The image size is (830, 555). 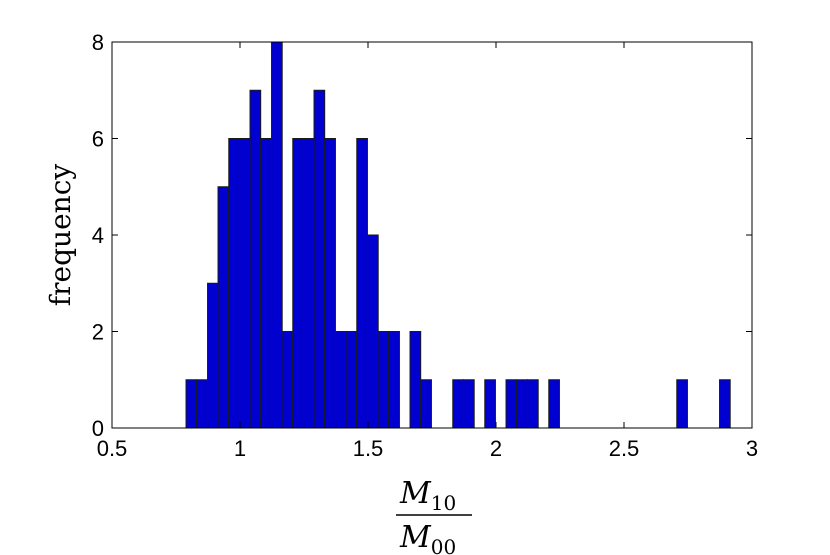 What do you see at coordinates (415, 493) in the screenshot?
I see `x-label-numerator-base: M` at bounding box center [415, 493].